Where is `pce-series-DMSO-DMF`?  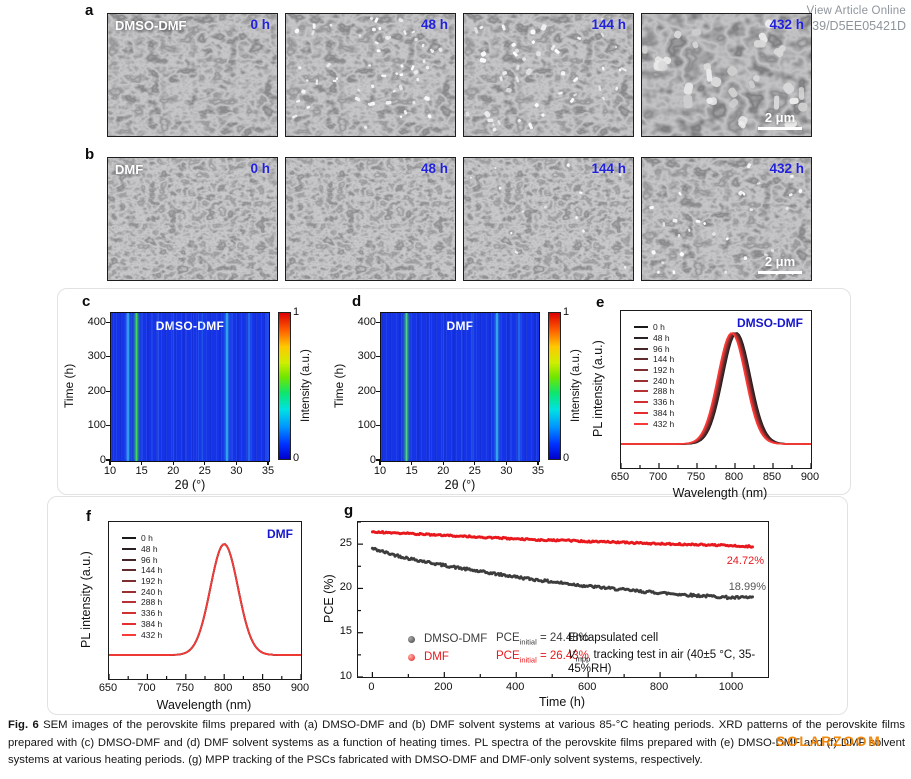
pce-series-DMSO-DMF is located at coordinates (562, 573).